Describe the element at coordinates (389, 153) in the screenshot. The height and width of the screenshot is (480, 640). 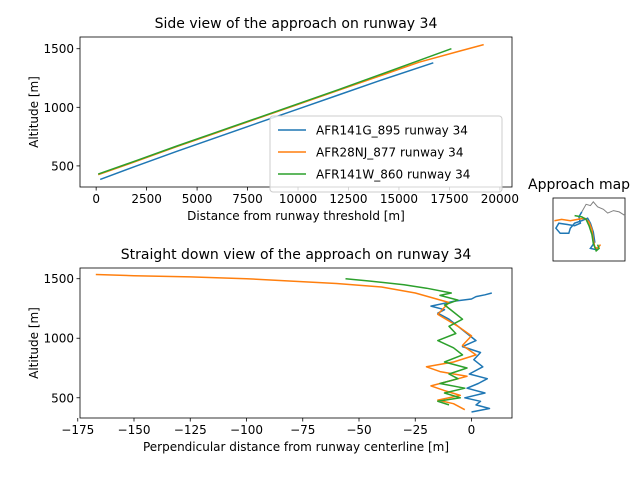
I see `legend-label-2: AFR28NJ_877 runway 34` at that location.